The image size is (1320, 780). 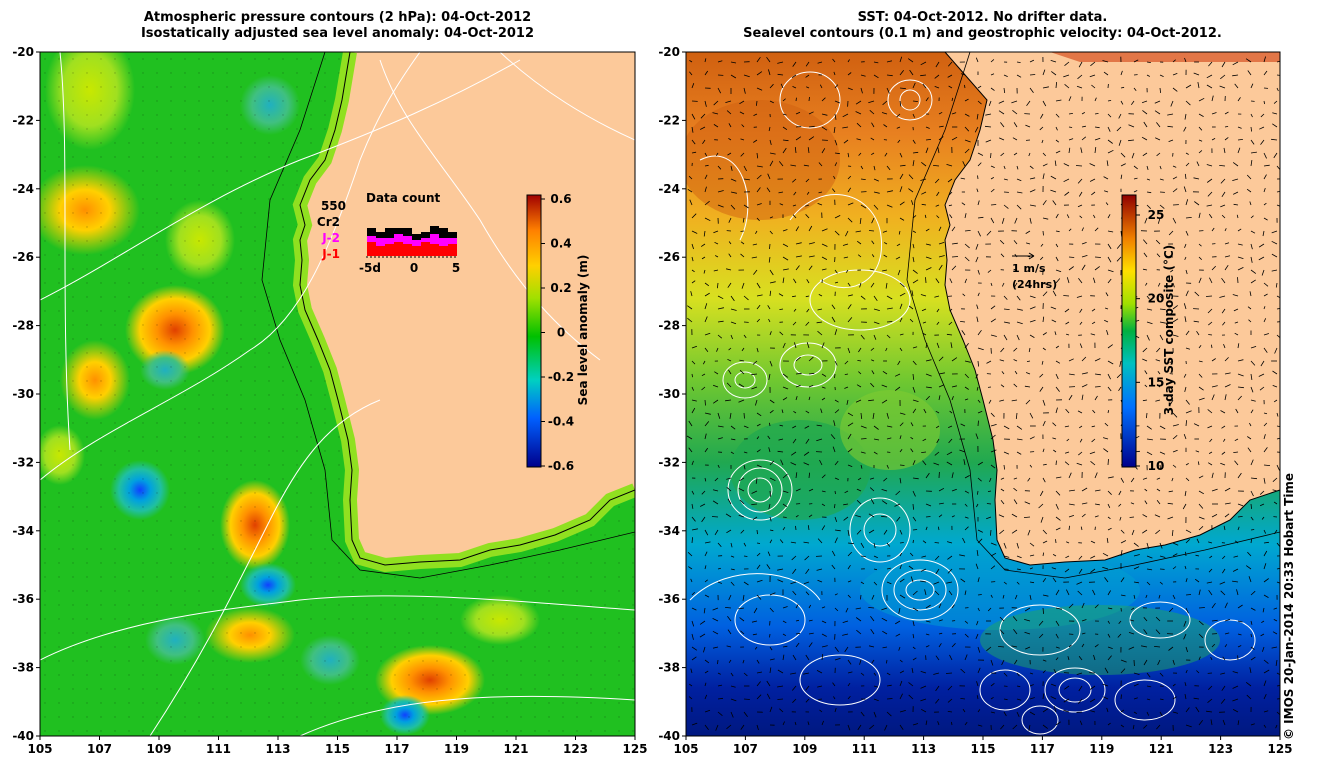 What do you see at coordinates (804, 749) in the screenshot?
I see `right-lon-tick-label: 109` at bounding box center [804, 749].